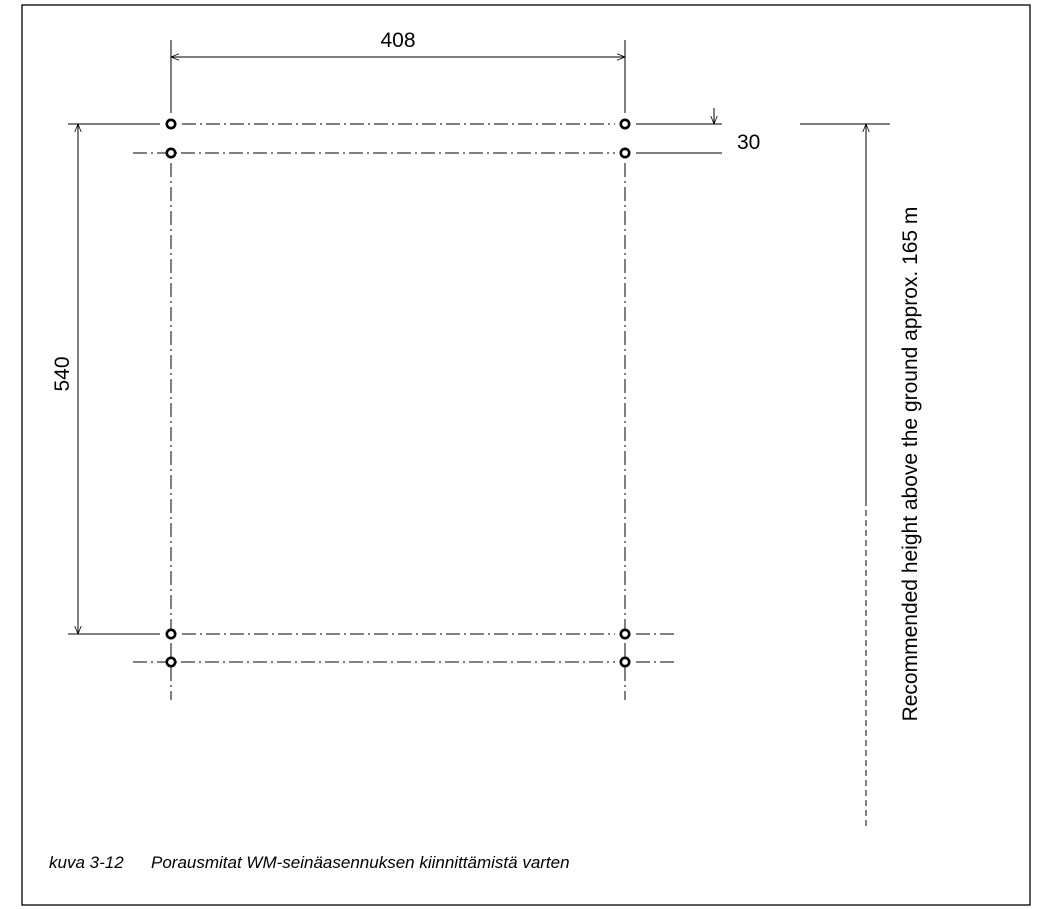 The image size is (1037, 909). What do you see at coordinates (62, 373) in the screenshot?
I see `height-dimension-label: 540` at bounding box center [62, 373].